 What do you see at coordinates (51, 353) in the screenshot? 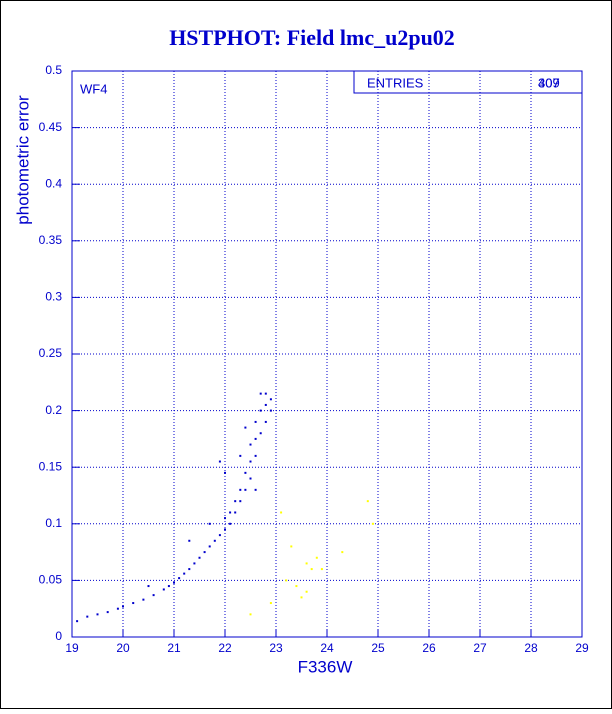
I see `y-tick-label: 0.25` at bounding box center [51, 353].